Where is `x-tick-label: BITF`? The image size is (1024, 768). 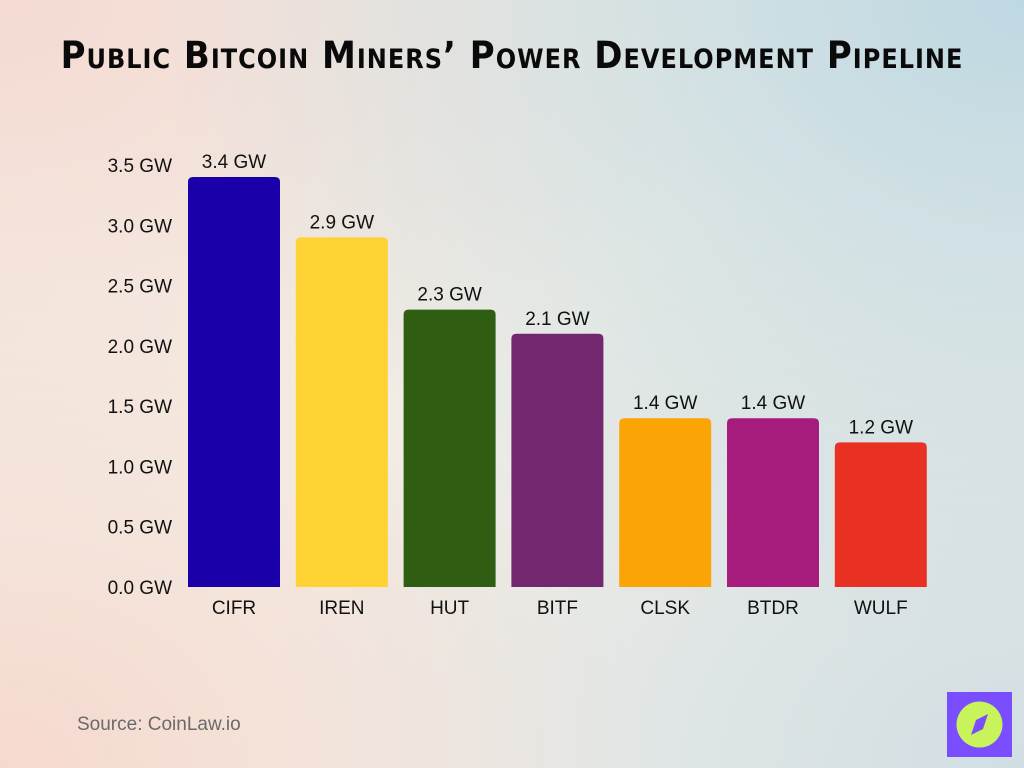
x-tick-label: BITF is located at coordinates (557, 608).